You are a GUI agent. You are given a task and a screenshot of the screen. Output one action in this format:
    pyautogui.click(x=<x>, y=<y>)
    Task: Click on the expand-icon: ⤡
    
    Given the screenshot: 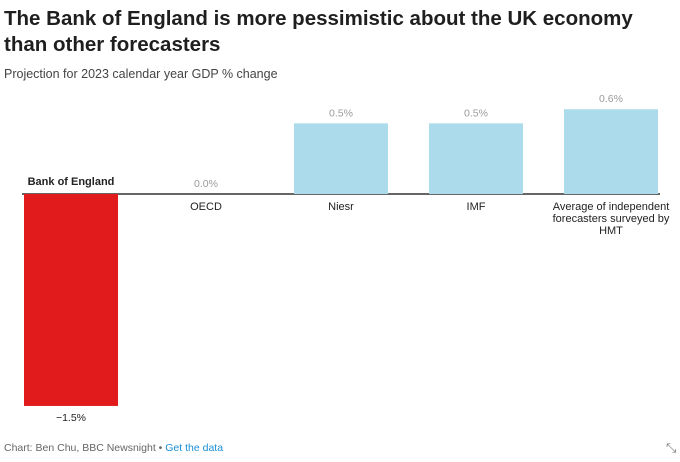 What is the action you would take?
    pyautogui.click(x=671, y=447)
    